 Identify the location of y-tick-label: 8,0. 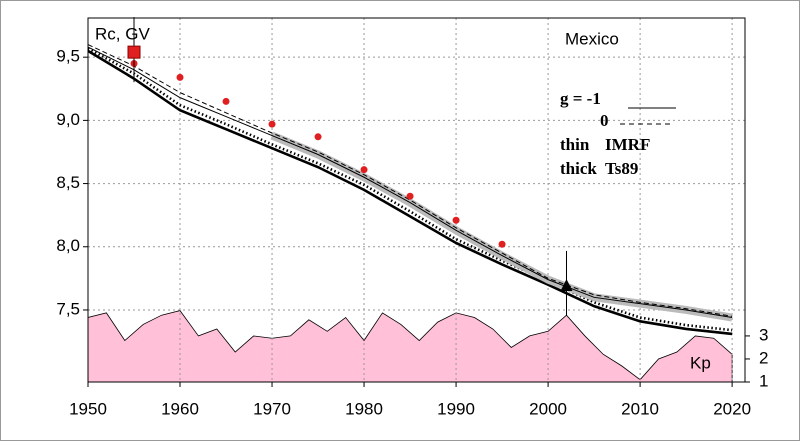
(68, 245).